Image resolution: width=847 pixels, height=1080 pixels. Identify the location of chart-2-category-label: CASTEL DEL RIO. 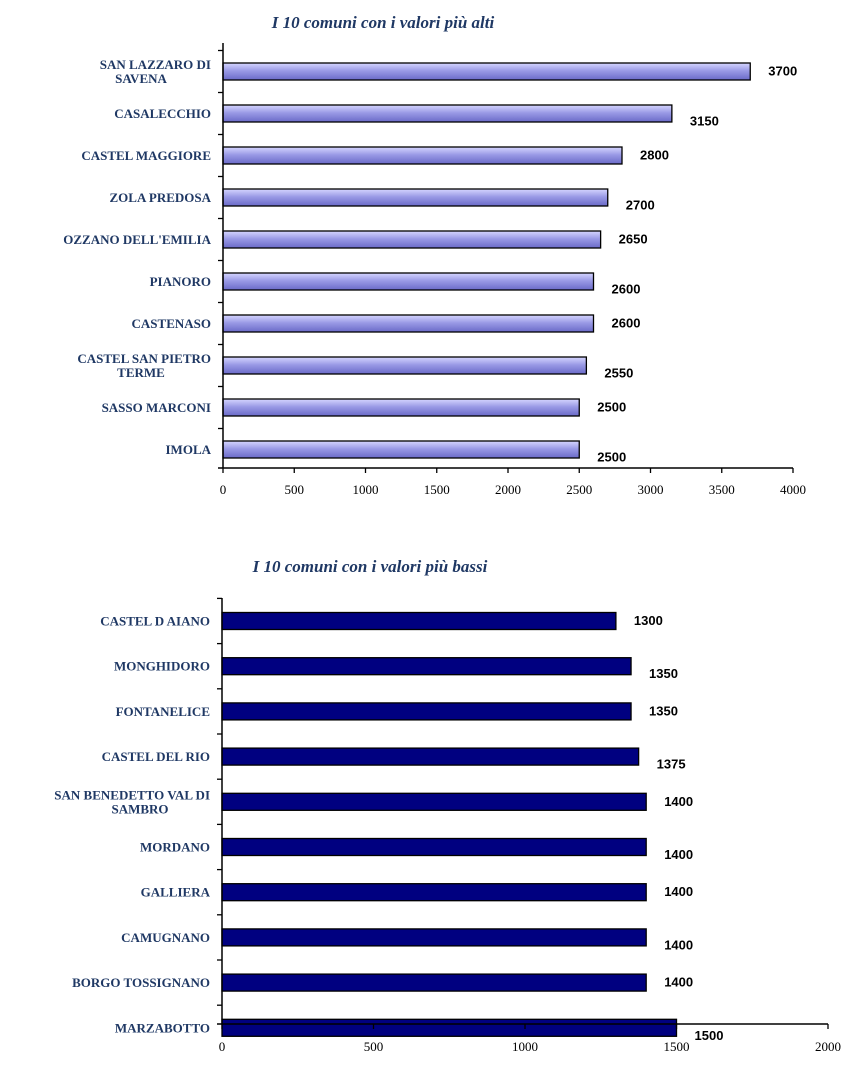
(156, 756).